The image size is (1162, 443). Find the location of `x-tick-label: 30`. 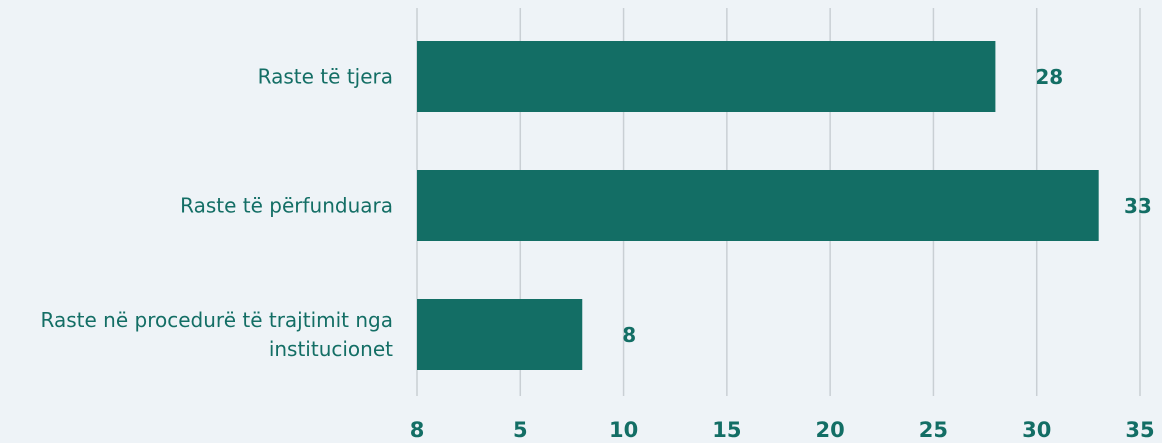

x-tick-label: 30 is located at coordinates (1036, 430).